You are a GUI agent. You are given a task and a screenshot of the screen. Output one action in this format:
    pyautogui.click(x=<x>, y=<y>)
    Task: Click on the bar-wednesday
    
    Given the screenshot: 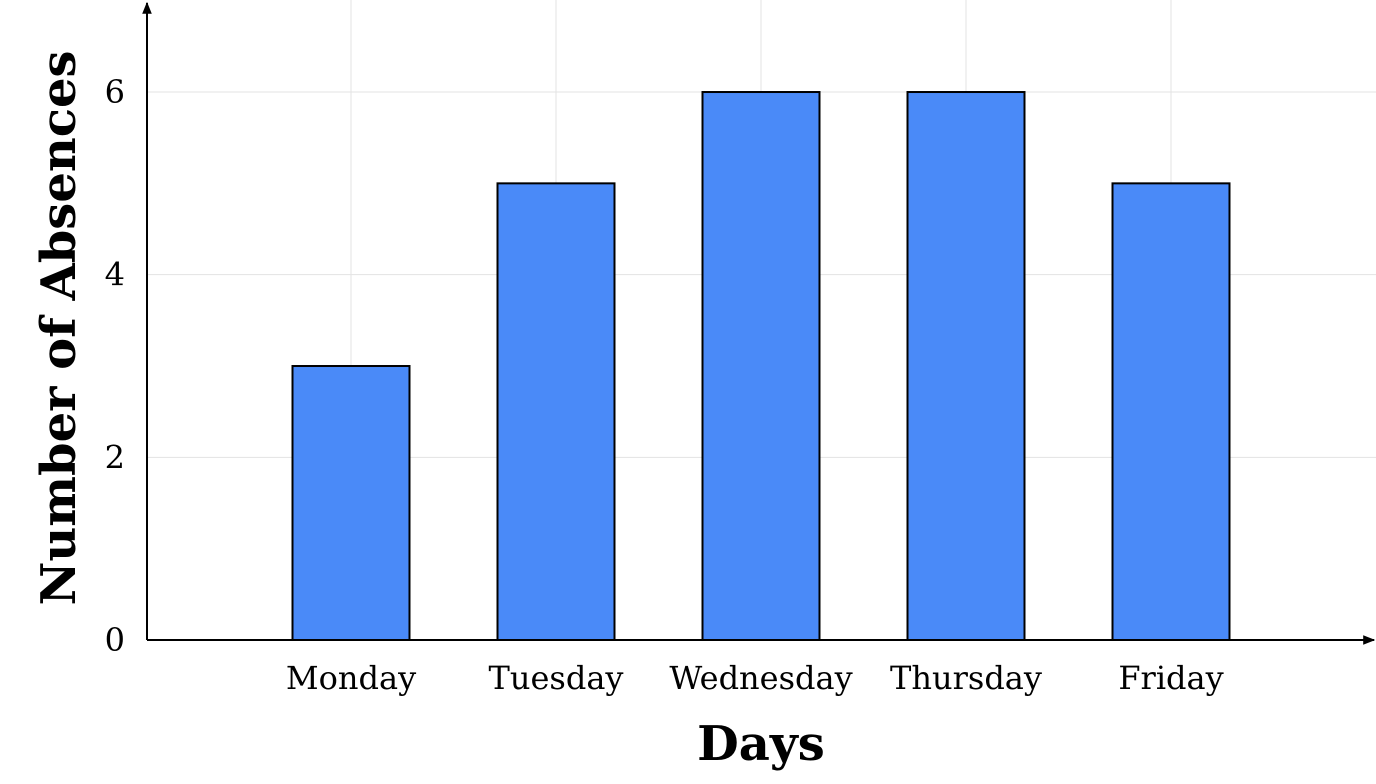 What is the action you would take?
    pyautogui.click(x=761, y=366)
    